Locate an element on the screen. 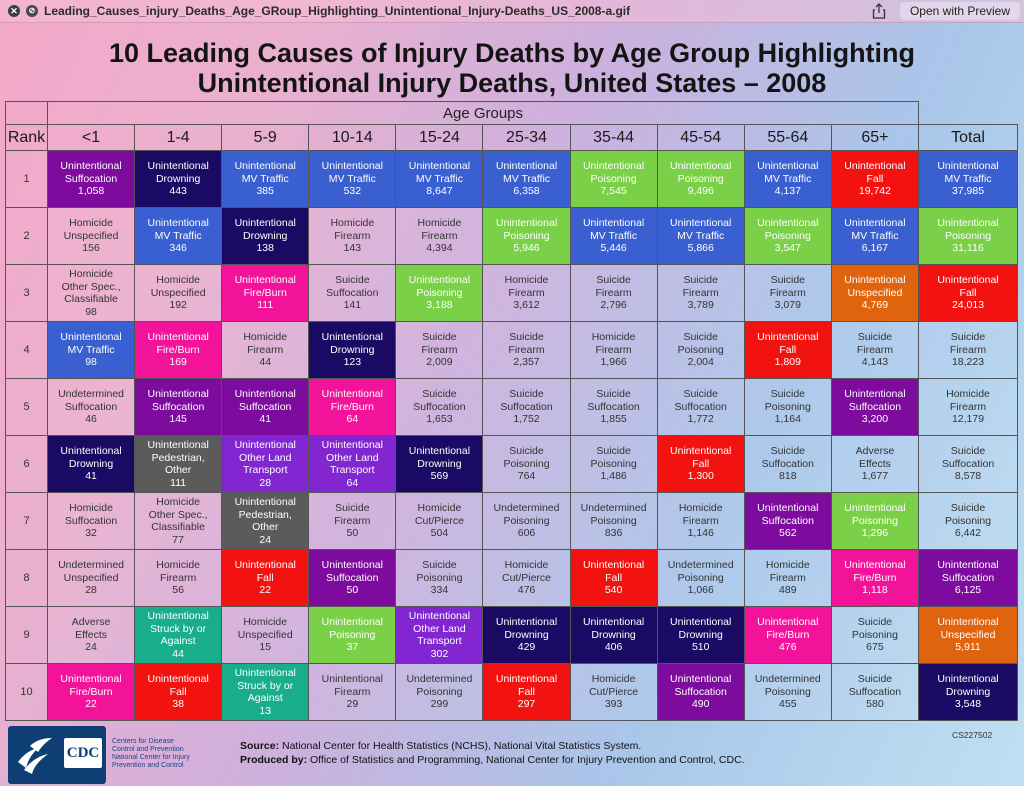  death-count: 141 is located at coordinates (352, 305).